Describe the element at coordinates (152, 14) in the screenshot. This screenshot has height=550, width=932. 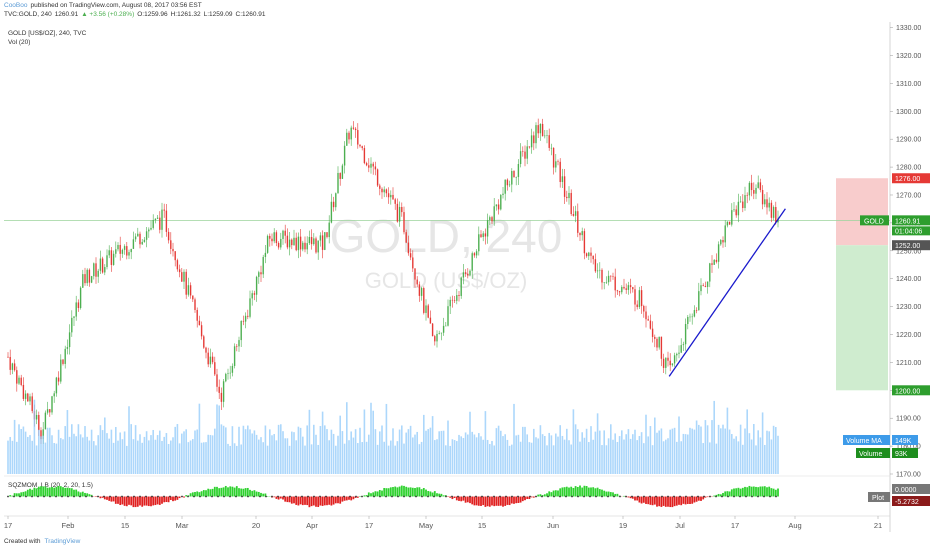
I see `open-value: O:1259.96` at that location.